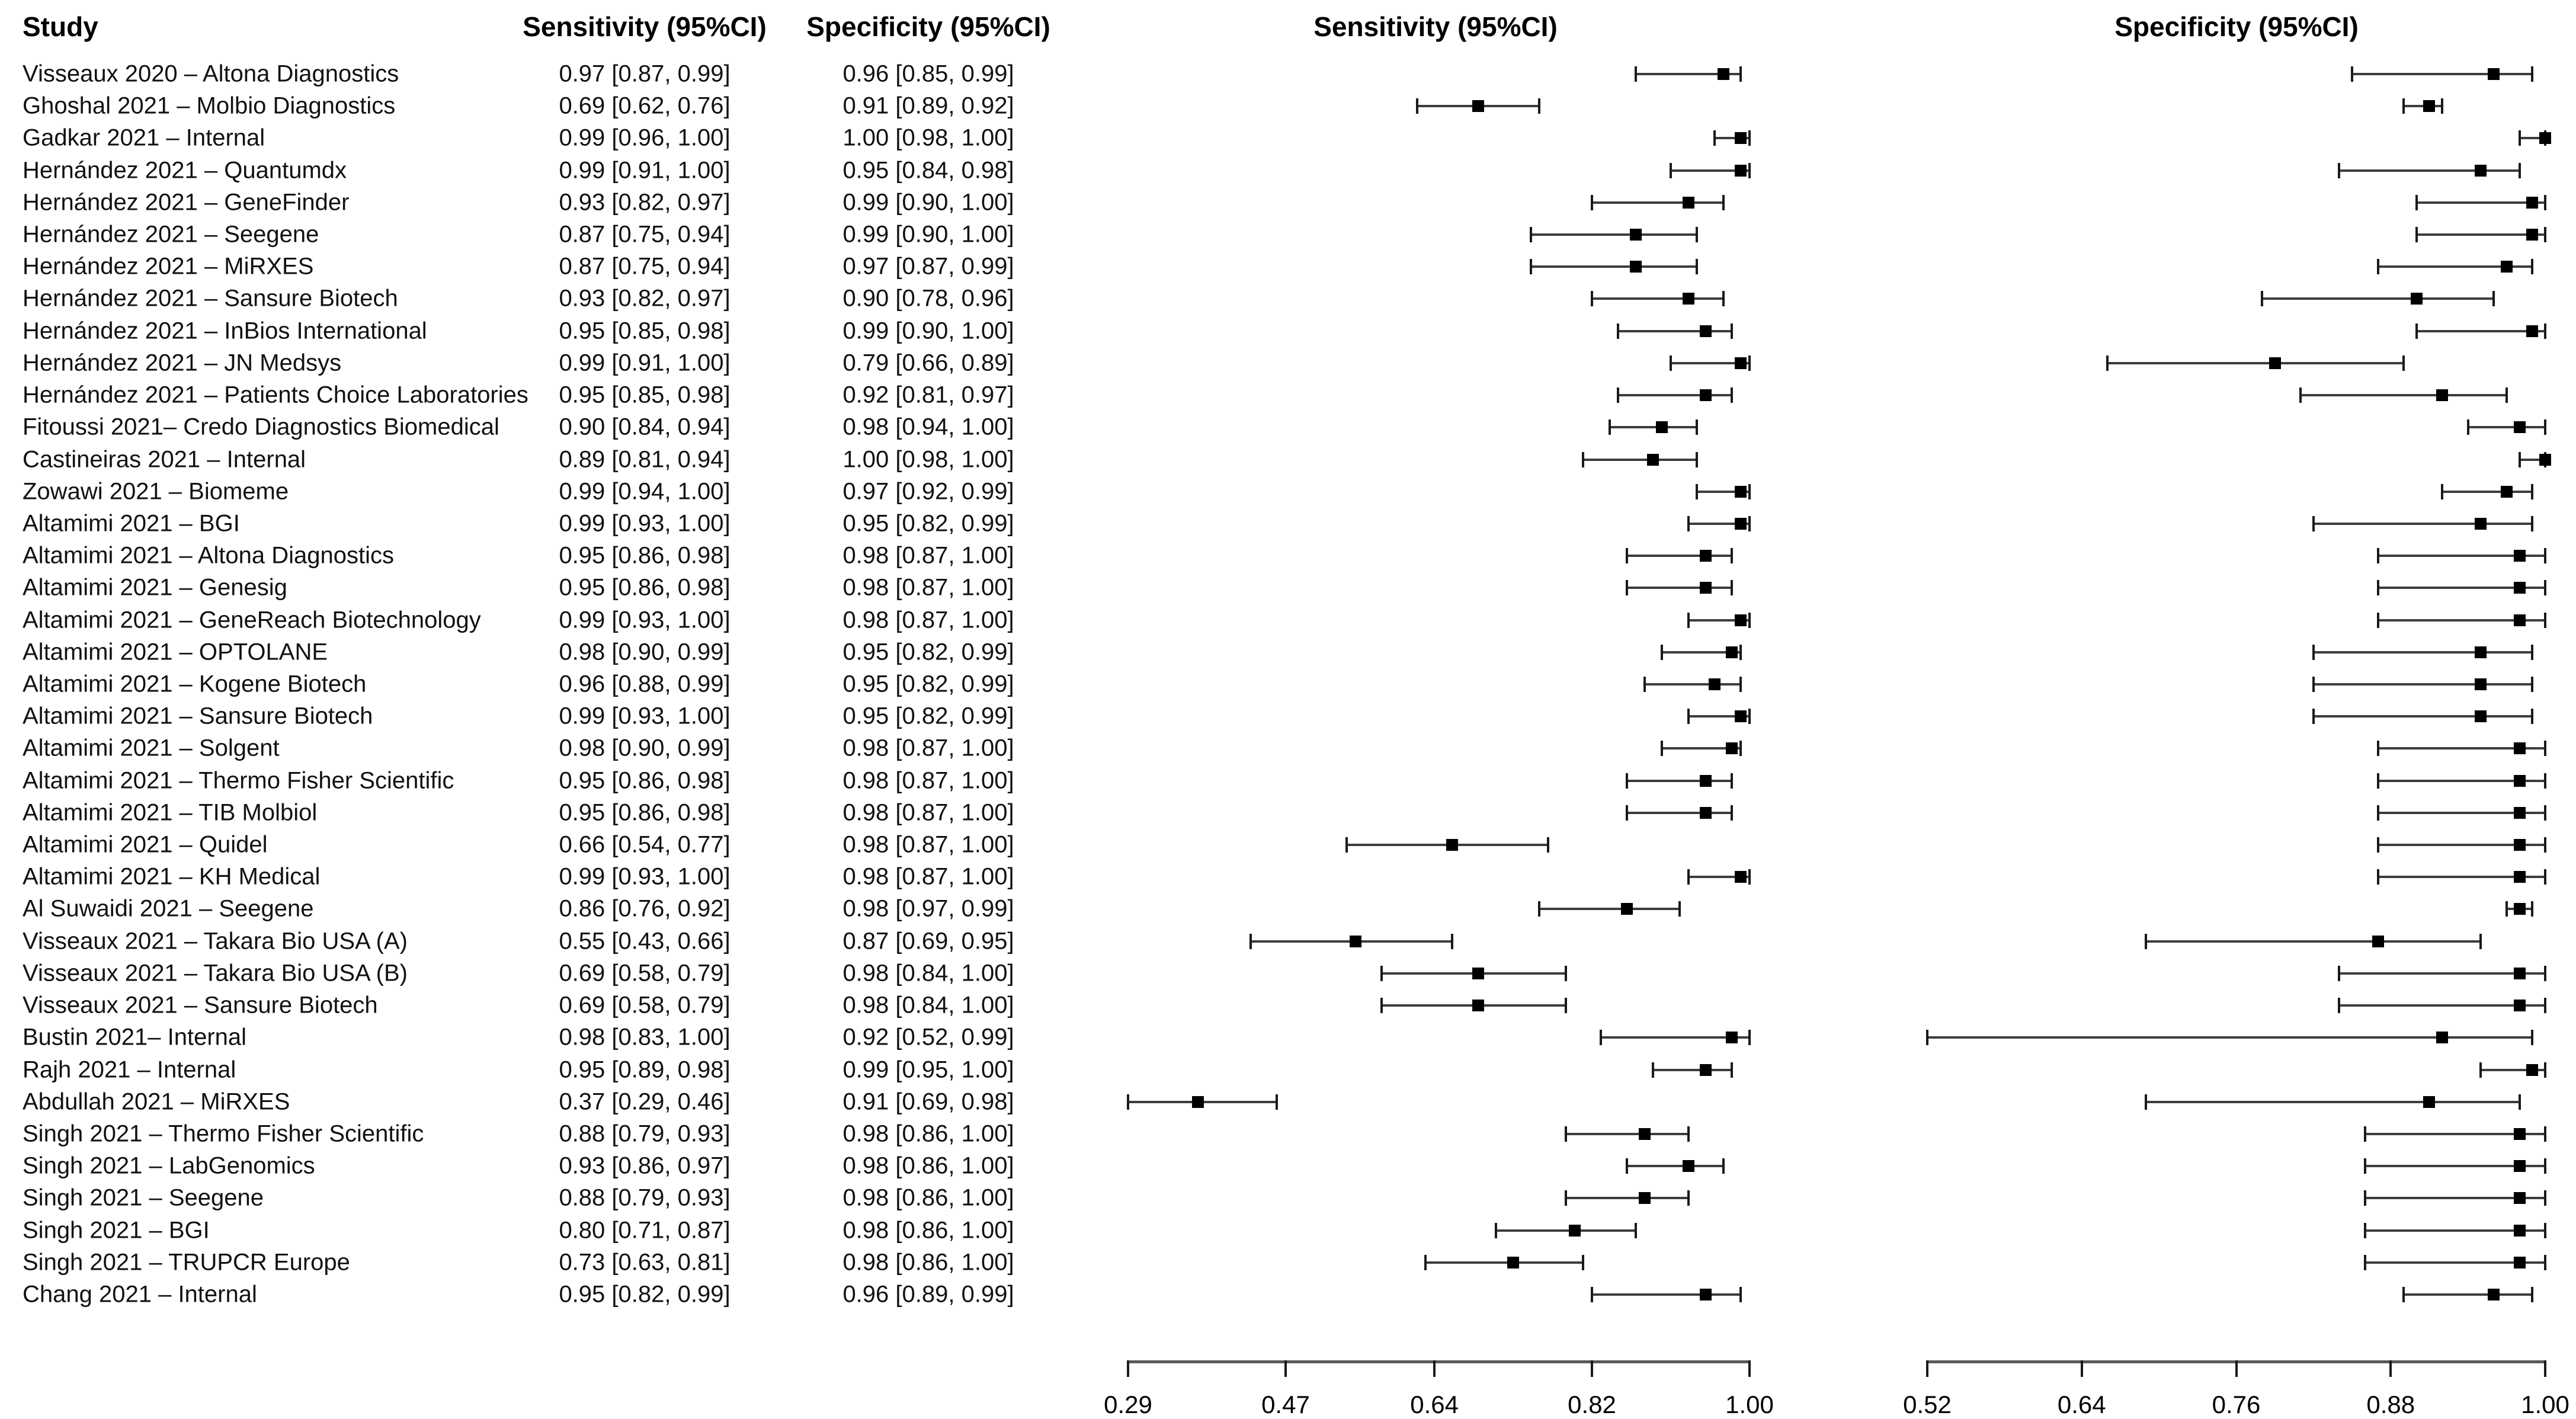 This screenshot has width=2576, height=1419. Describe the element at coordinates (928, 1165) in the screenshot. I see `specificity-ci-value: 0.98 [0.86, 1.00]` at that location.